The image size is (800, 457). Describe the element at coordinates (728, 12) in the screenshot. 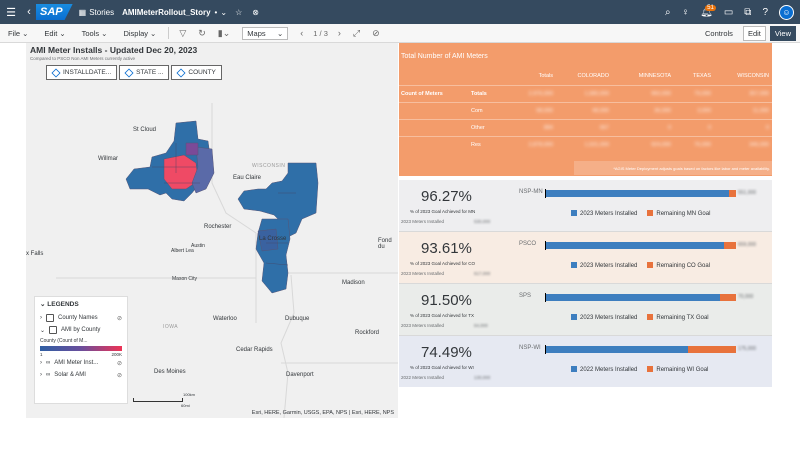

I see `discussions-icon: ▭` at that location.